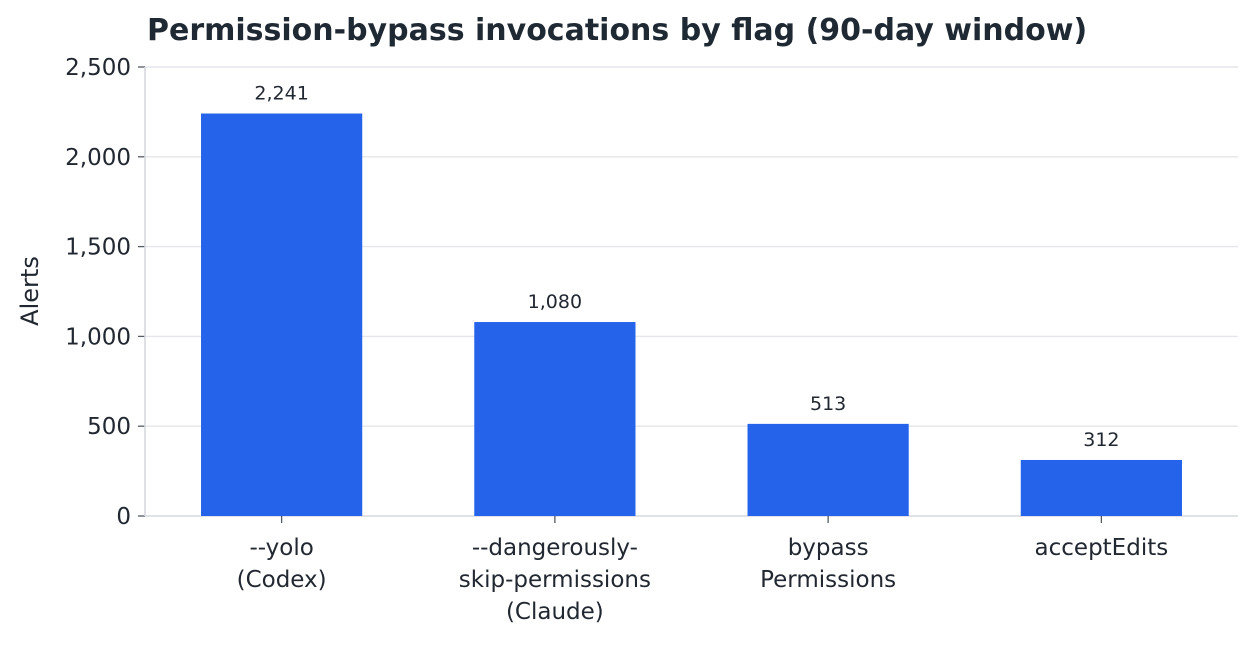 This screenshot has width=1254, height=646. What do you see at coordinates (98, 158) in the screenshot?
I see `y-tick-label: 2,000` at bounding box center [98, 158].